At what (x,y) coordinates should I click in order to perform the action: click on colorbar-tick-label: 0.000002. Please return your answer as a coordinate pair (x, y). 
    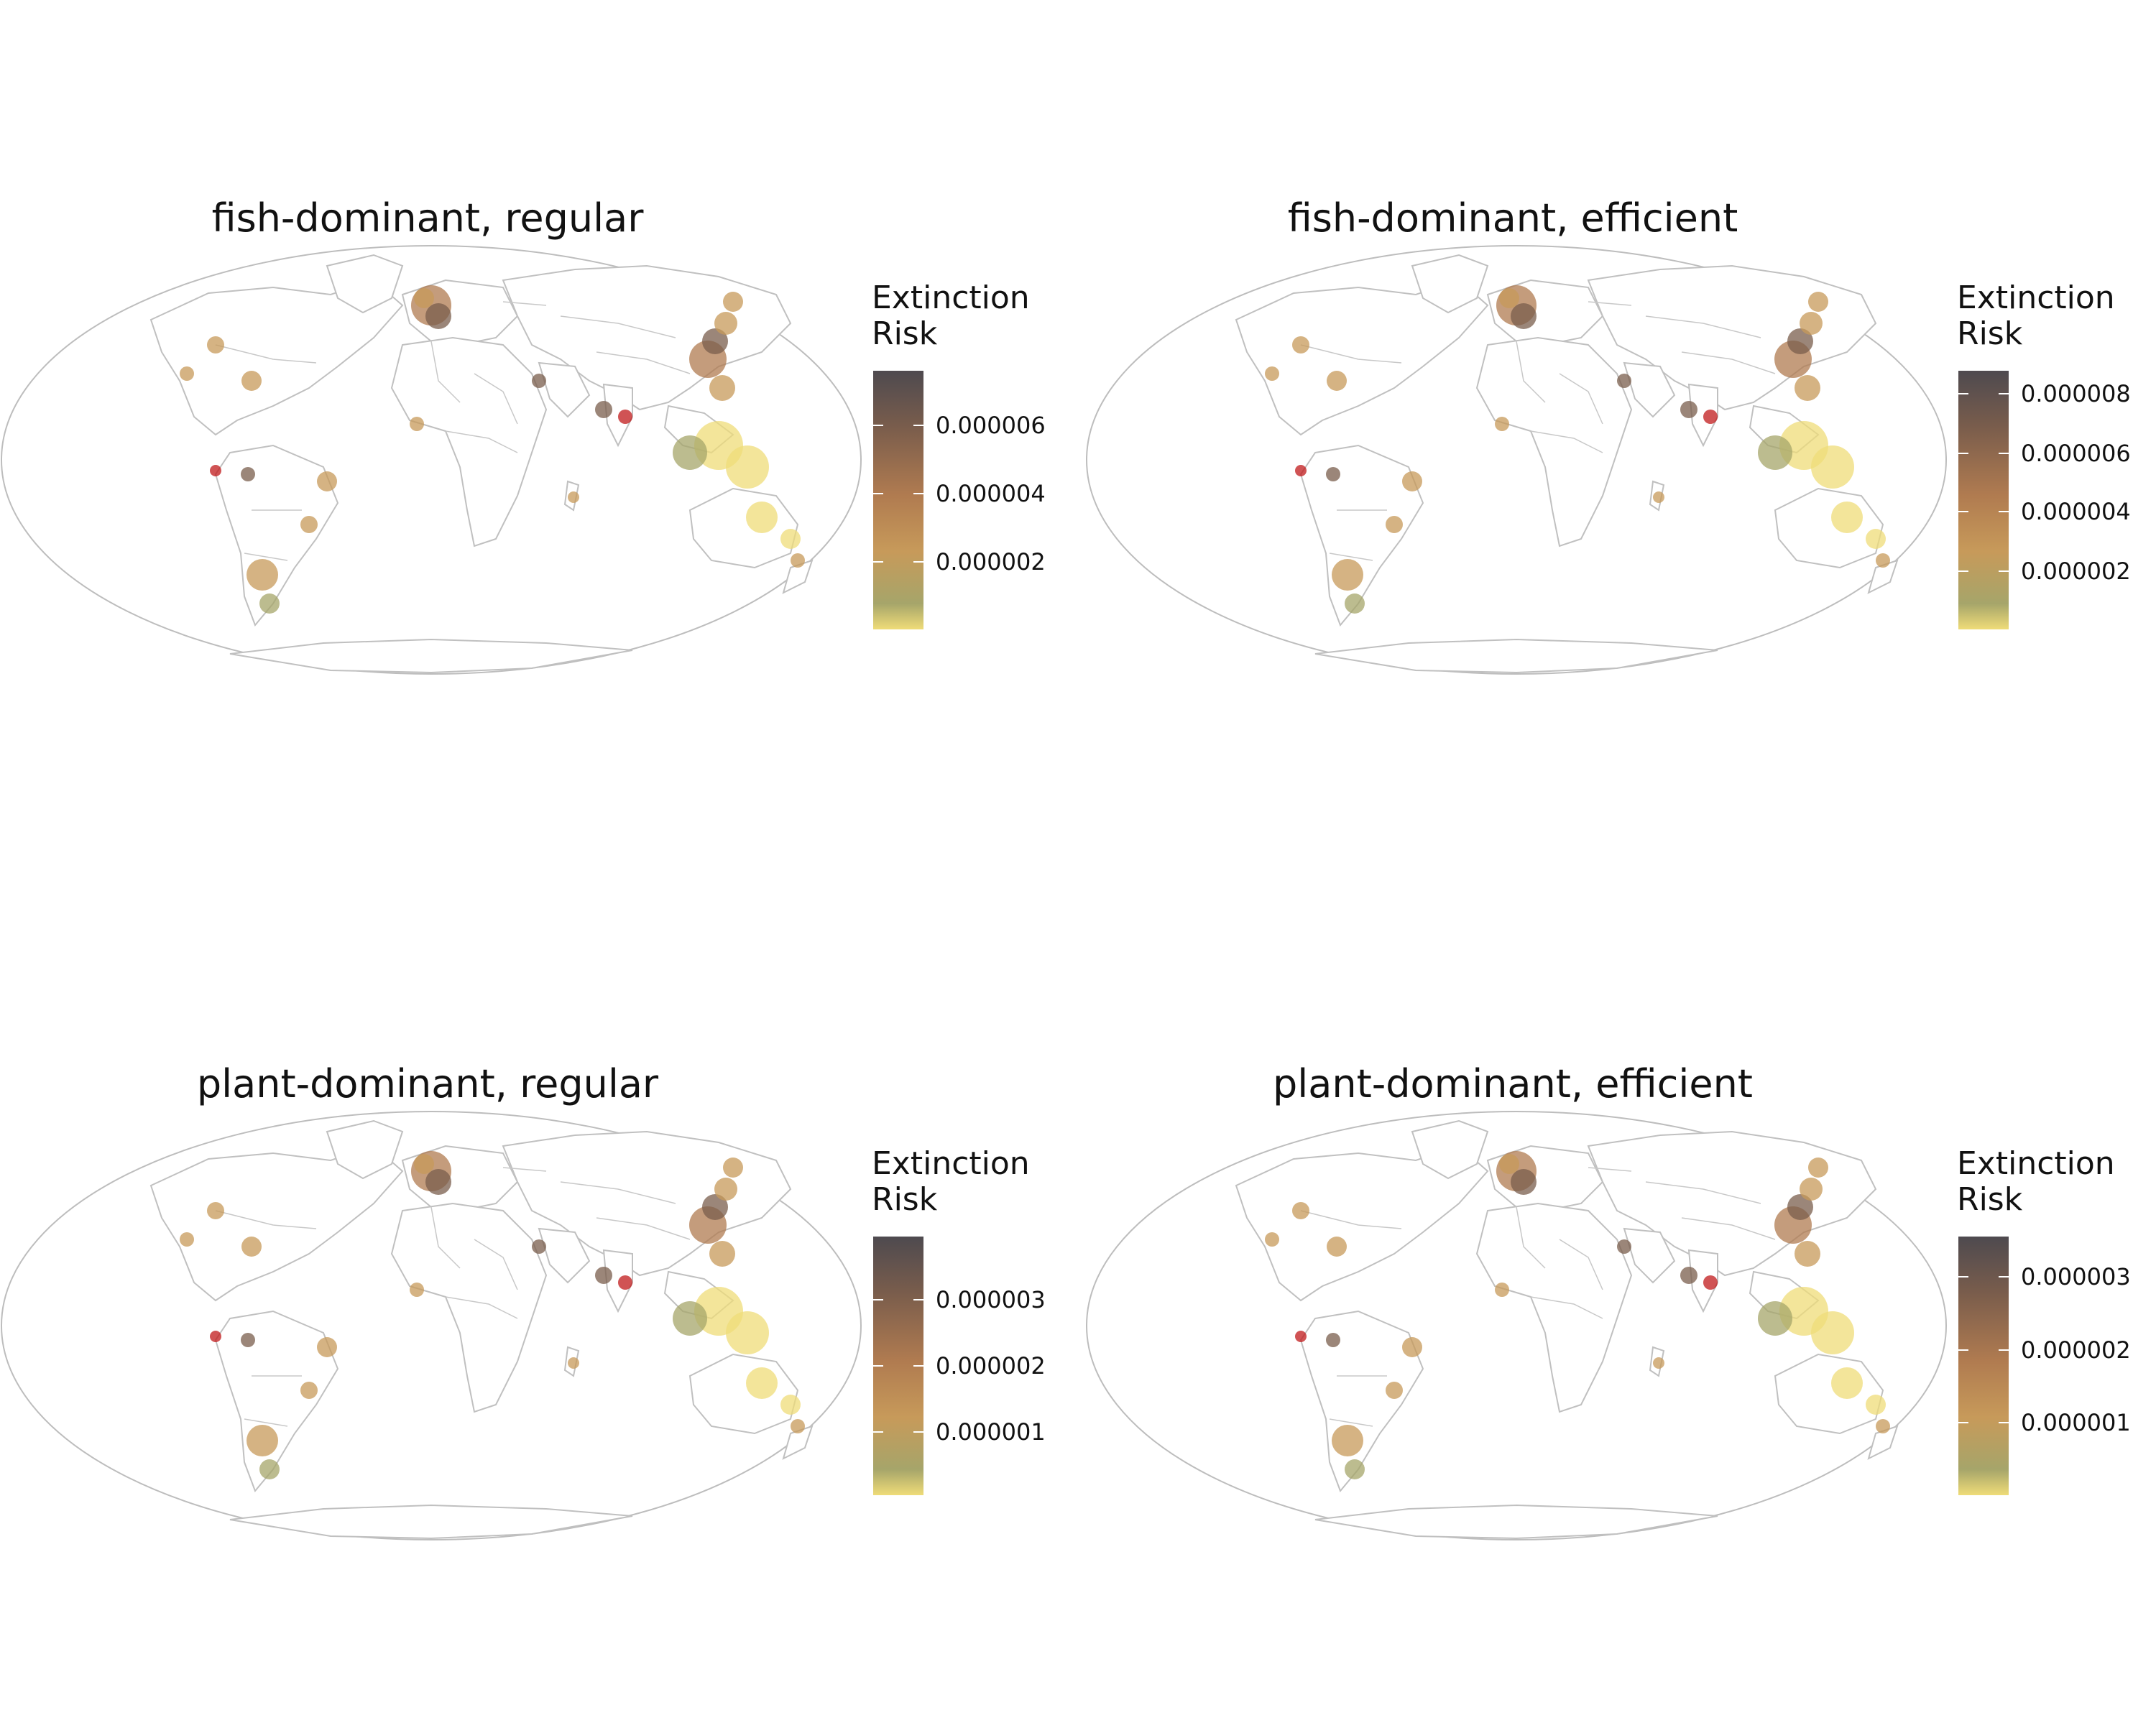
    Looking at the image, I should click on (2076, 1350).